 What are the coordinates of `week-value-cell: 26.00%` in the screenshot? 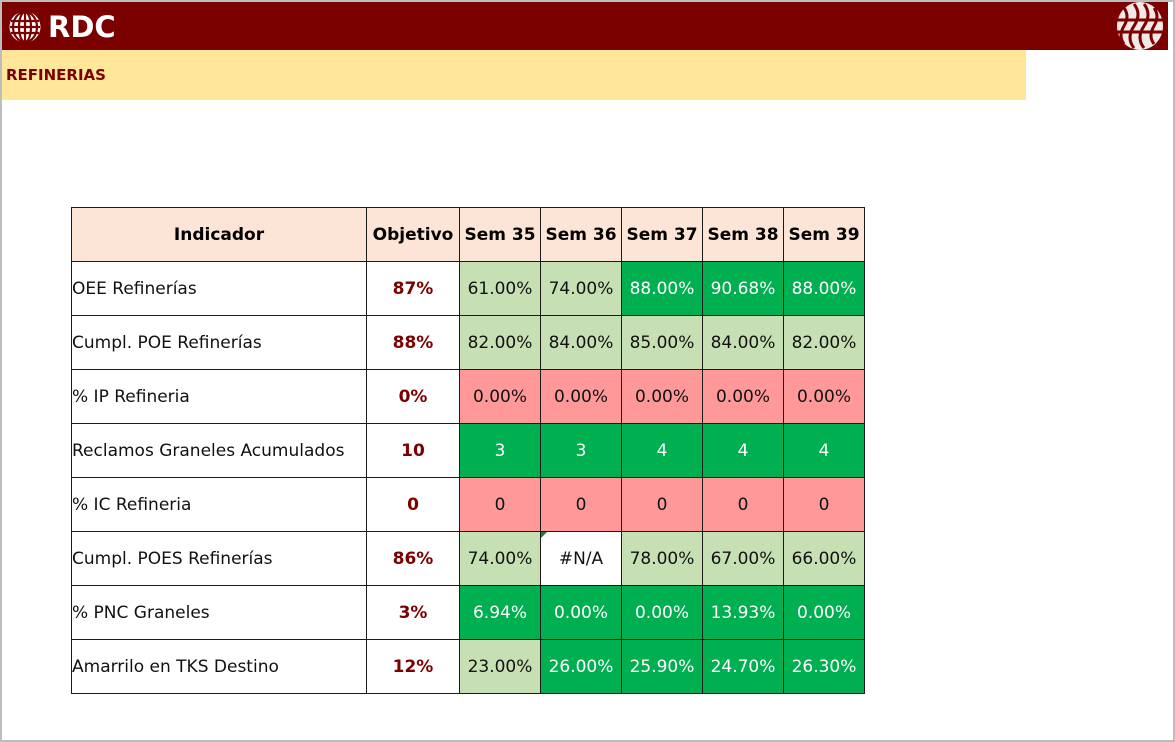 It's located at (581, 666).